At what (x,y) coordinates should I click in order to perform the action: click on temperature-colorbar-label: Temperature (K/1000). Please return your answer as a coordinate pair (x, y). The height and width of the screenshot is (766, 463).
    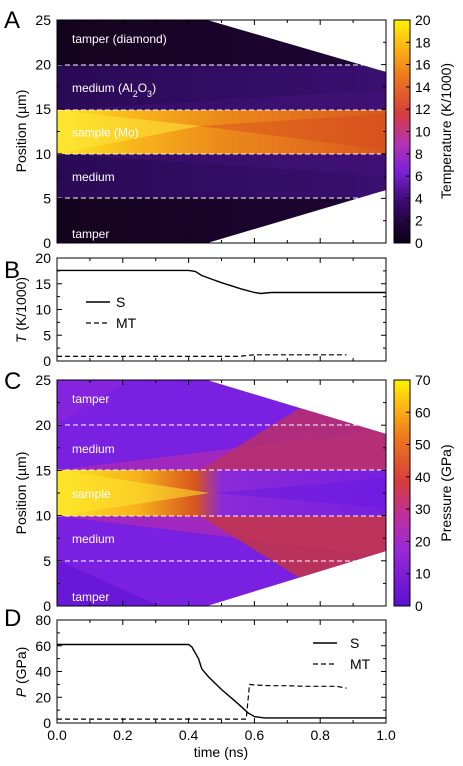
    Looking at the image, I should click on (446, 131).